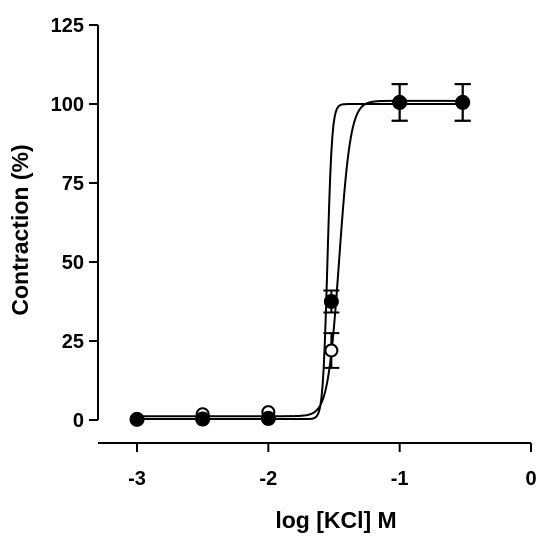  What do you see at coordinates (335, 520) in the screenshot?
I see `x-axis-title: log [KCl] M` at bounding box center [335, 520].